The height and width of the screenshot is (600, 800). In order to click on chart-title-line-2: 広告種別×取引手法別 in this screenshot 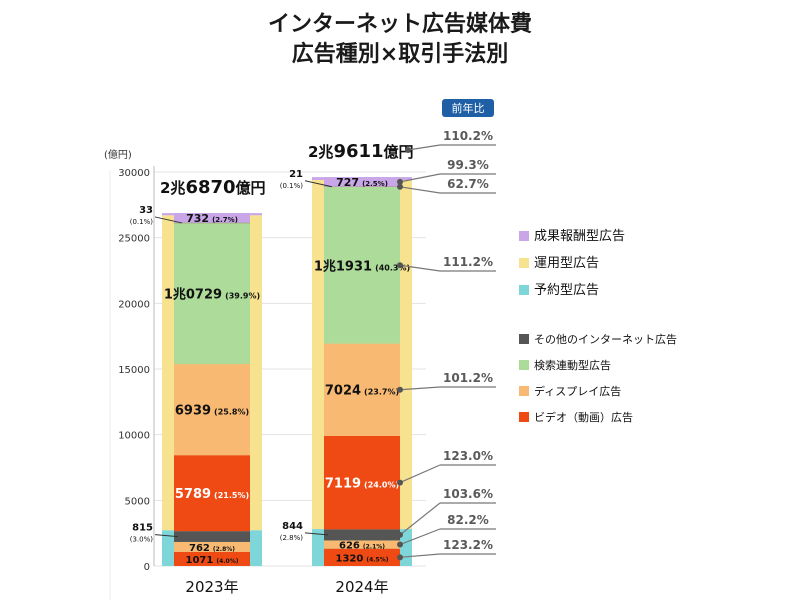, I will do `click(400, 54)`.